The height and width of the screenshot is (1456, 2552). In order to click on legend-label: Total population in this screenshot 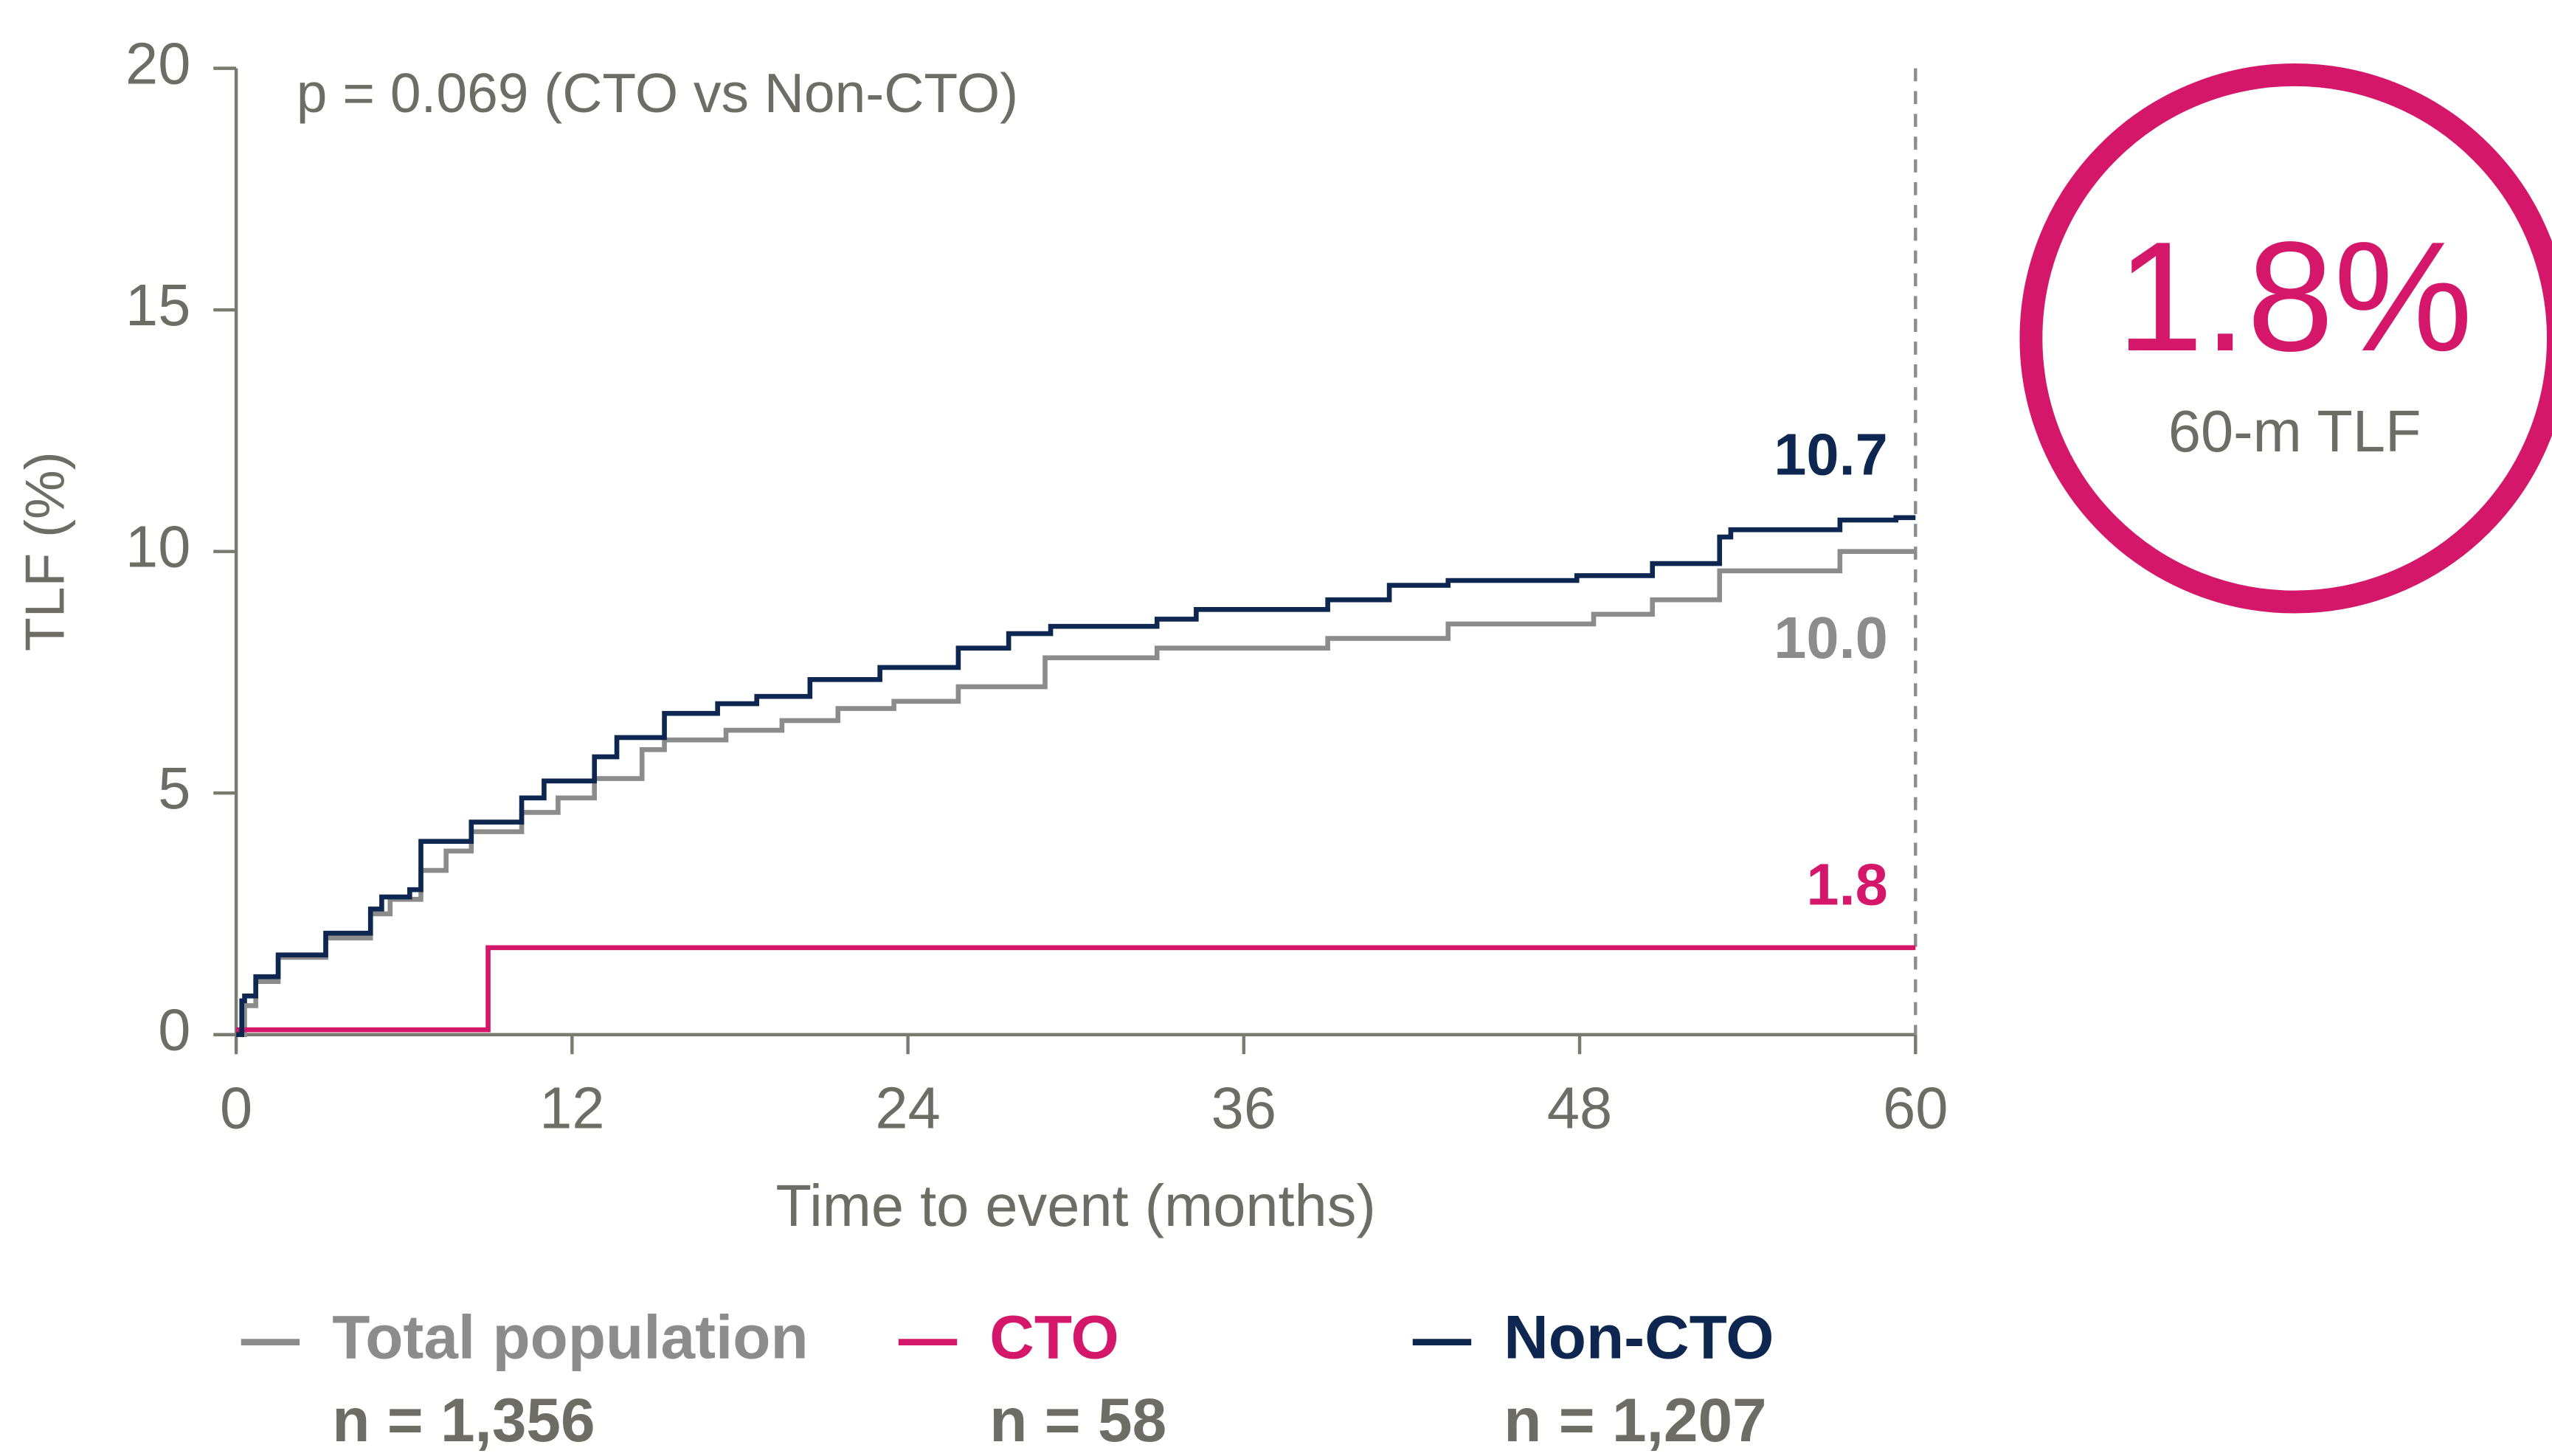, I will do `click(570, 1337)`.